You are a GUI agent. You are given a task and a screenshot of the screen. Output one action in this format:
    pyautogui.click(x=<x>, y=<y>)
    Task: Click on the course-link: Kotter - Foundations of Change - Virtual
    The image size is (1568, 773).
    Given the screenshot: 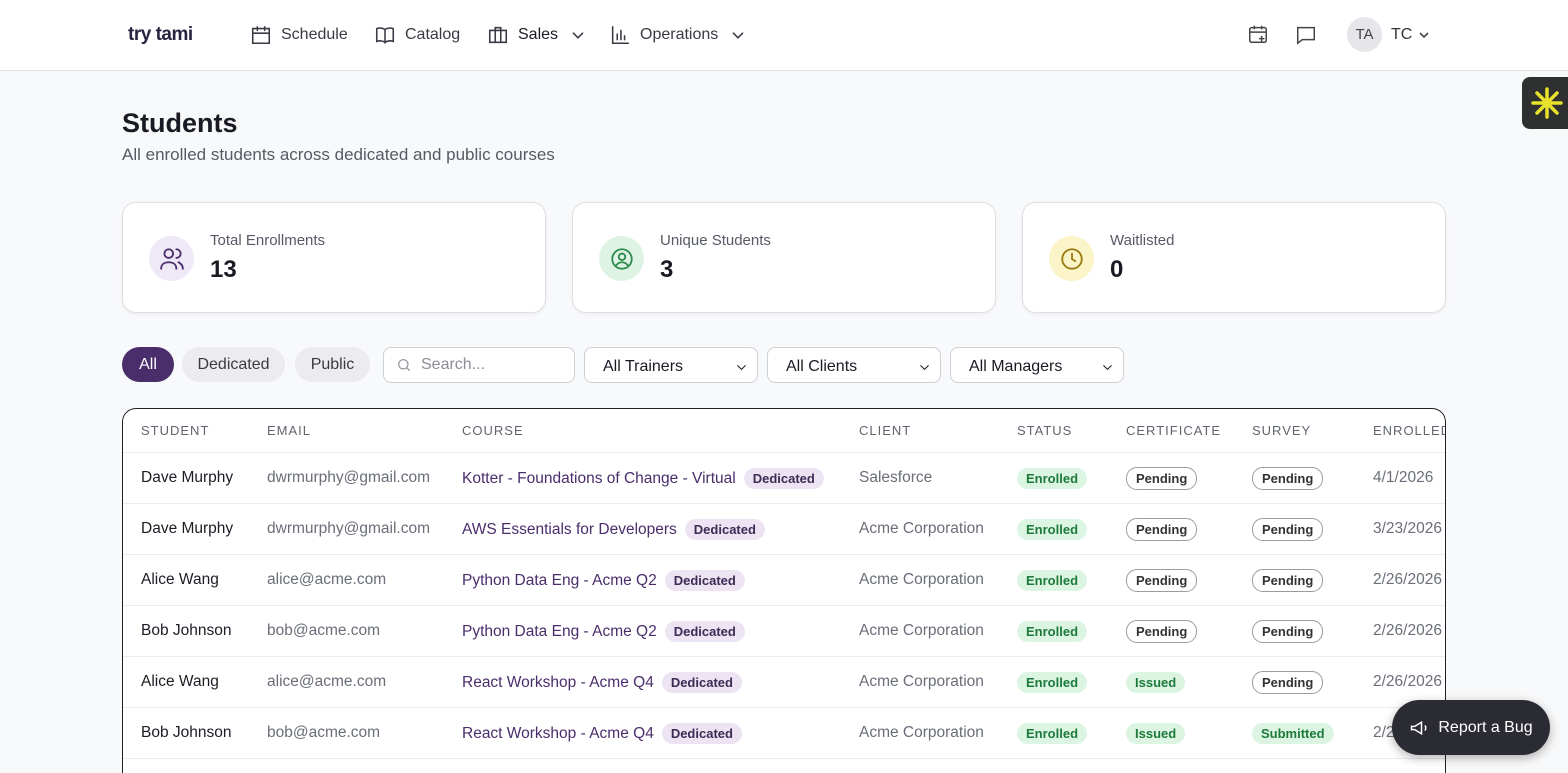 What is the action you would take?
    pyautogui.click(x=599, y=478)
    